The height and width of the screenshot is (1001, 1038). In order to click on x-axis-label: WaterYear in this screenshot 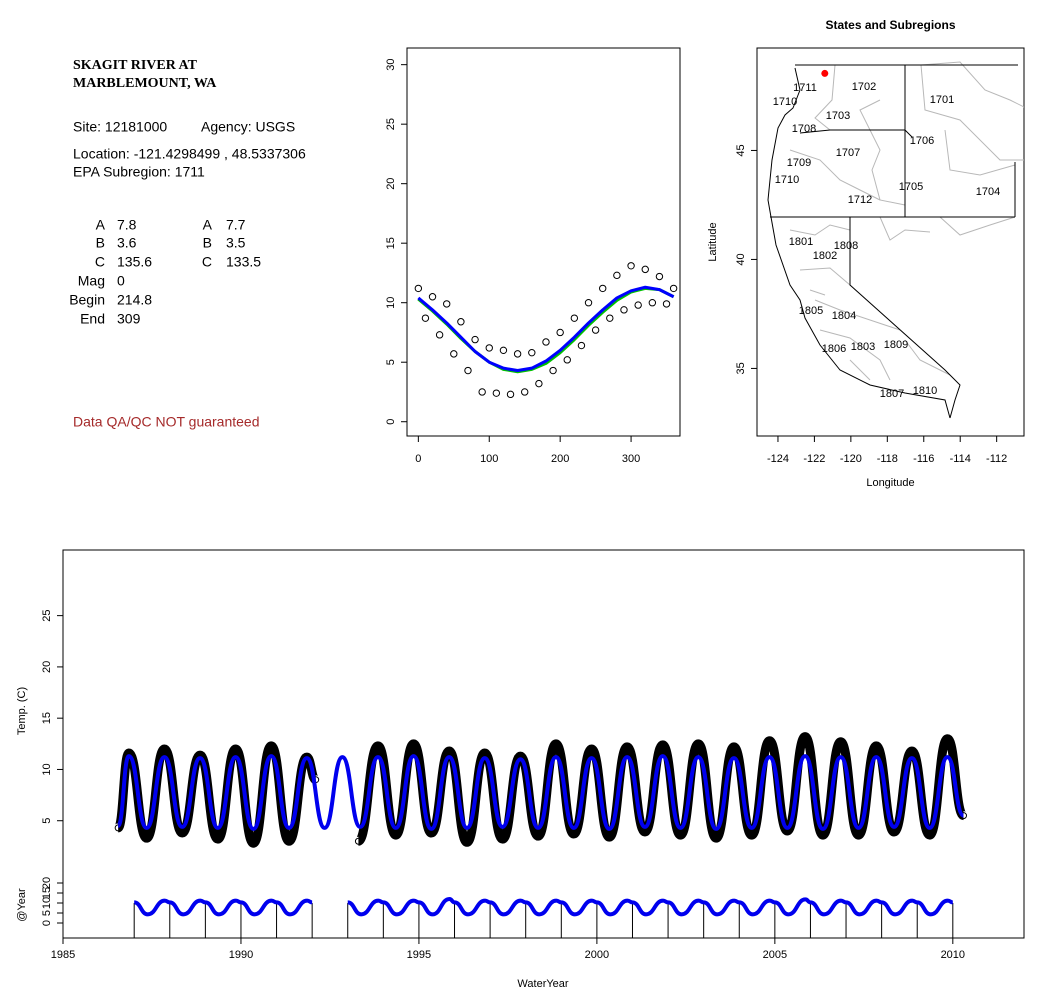, I will do `click(542, 984)`.